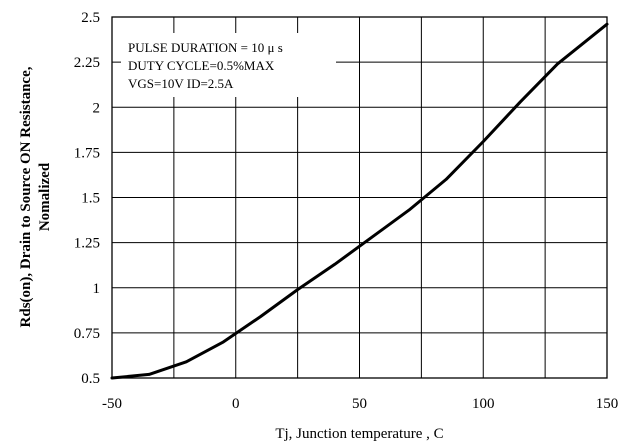 This screenshot has height=446, width=633. I want to click on x-tick-label: 50, so click(359, 404).